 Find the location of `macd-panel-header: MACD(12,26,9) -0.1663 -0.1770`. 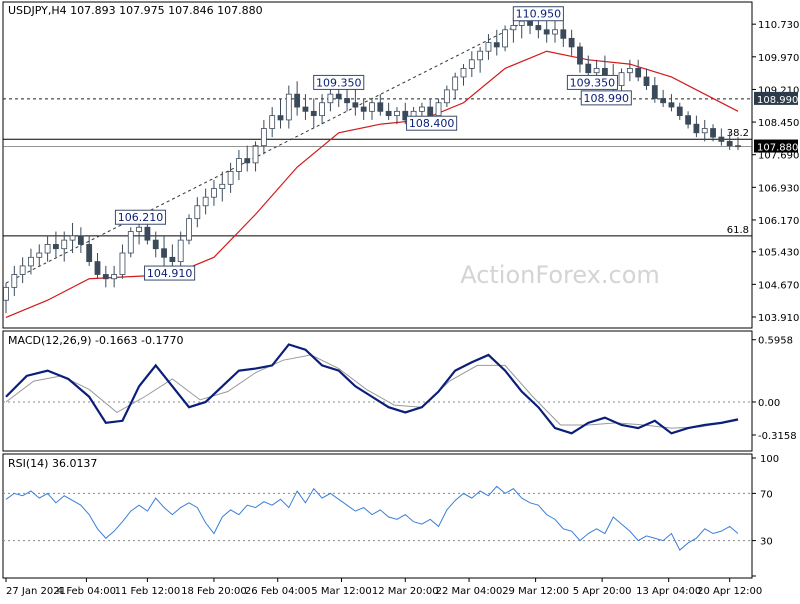

macd-panel-header: MACD(12,26,9) -0.1663 -0.1770 is located at coordinates (95, 340).